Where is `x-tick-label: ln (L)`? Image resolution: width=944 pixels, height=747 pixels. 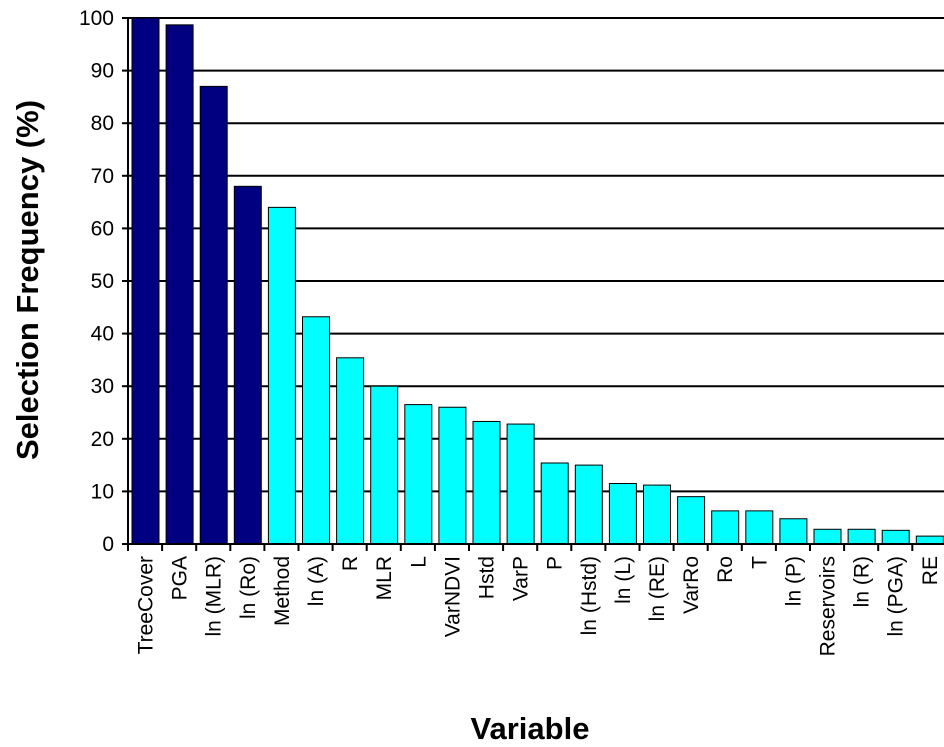
x-tick-label: ln (L) is located at coordinates (623, 580).